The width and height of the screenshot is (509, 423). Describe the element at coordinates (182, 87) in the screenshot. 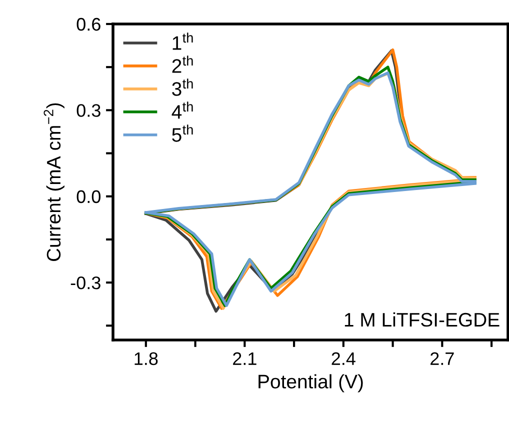

I see `legend-label: 3$^{th}$` at that location.